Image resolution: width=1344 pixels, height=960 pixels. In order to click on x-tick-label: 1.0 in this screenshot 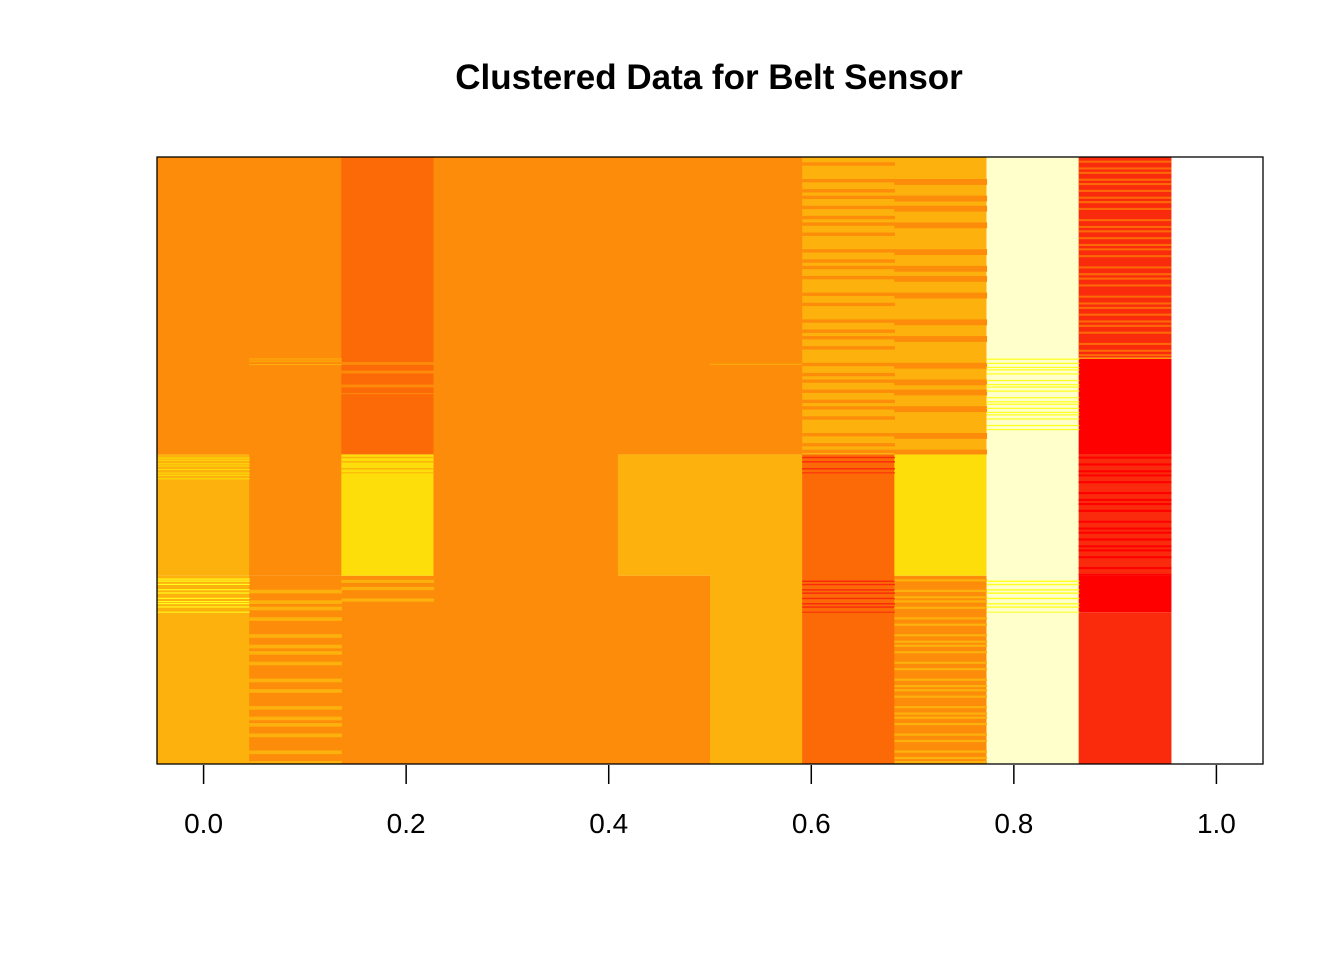, I will do `click(1216, 823)`.